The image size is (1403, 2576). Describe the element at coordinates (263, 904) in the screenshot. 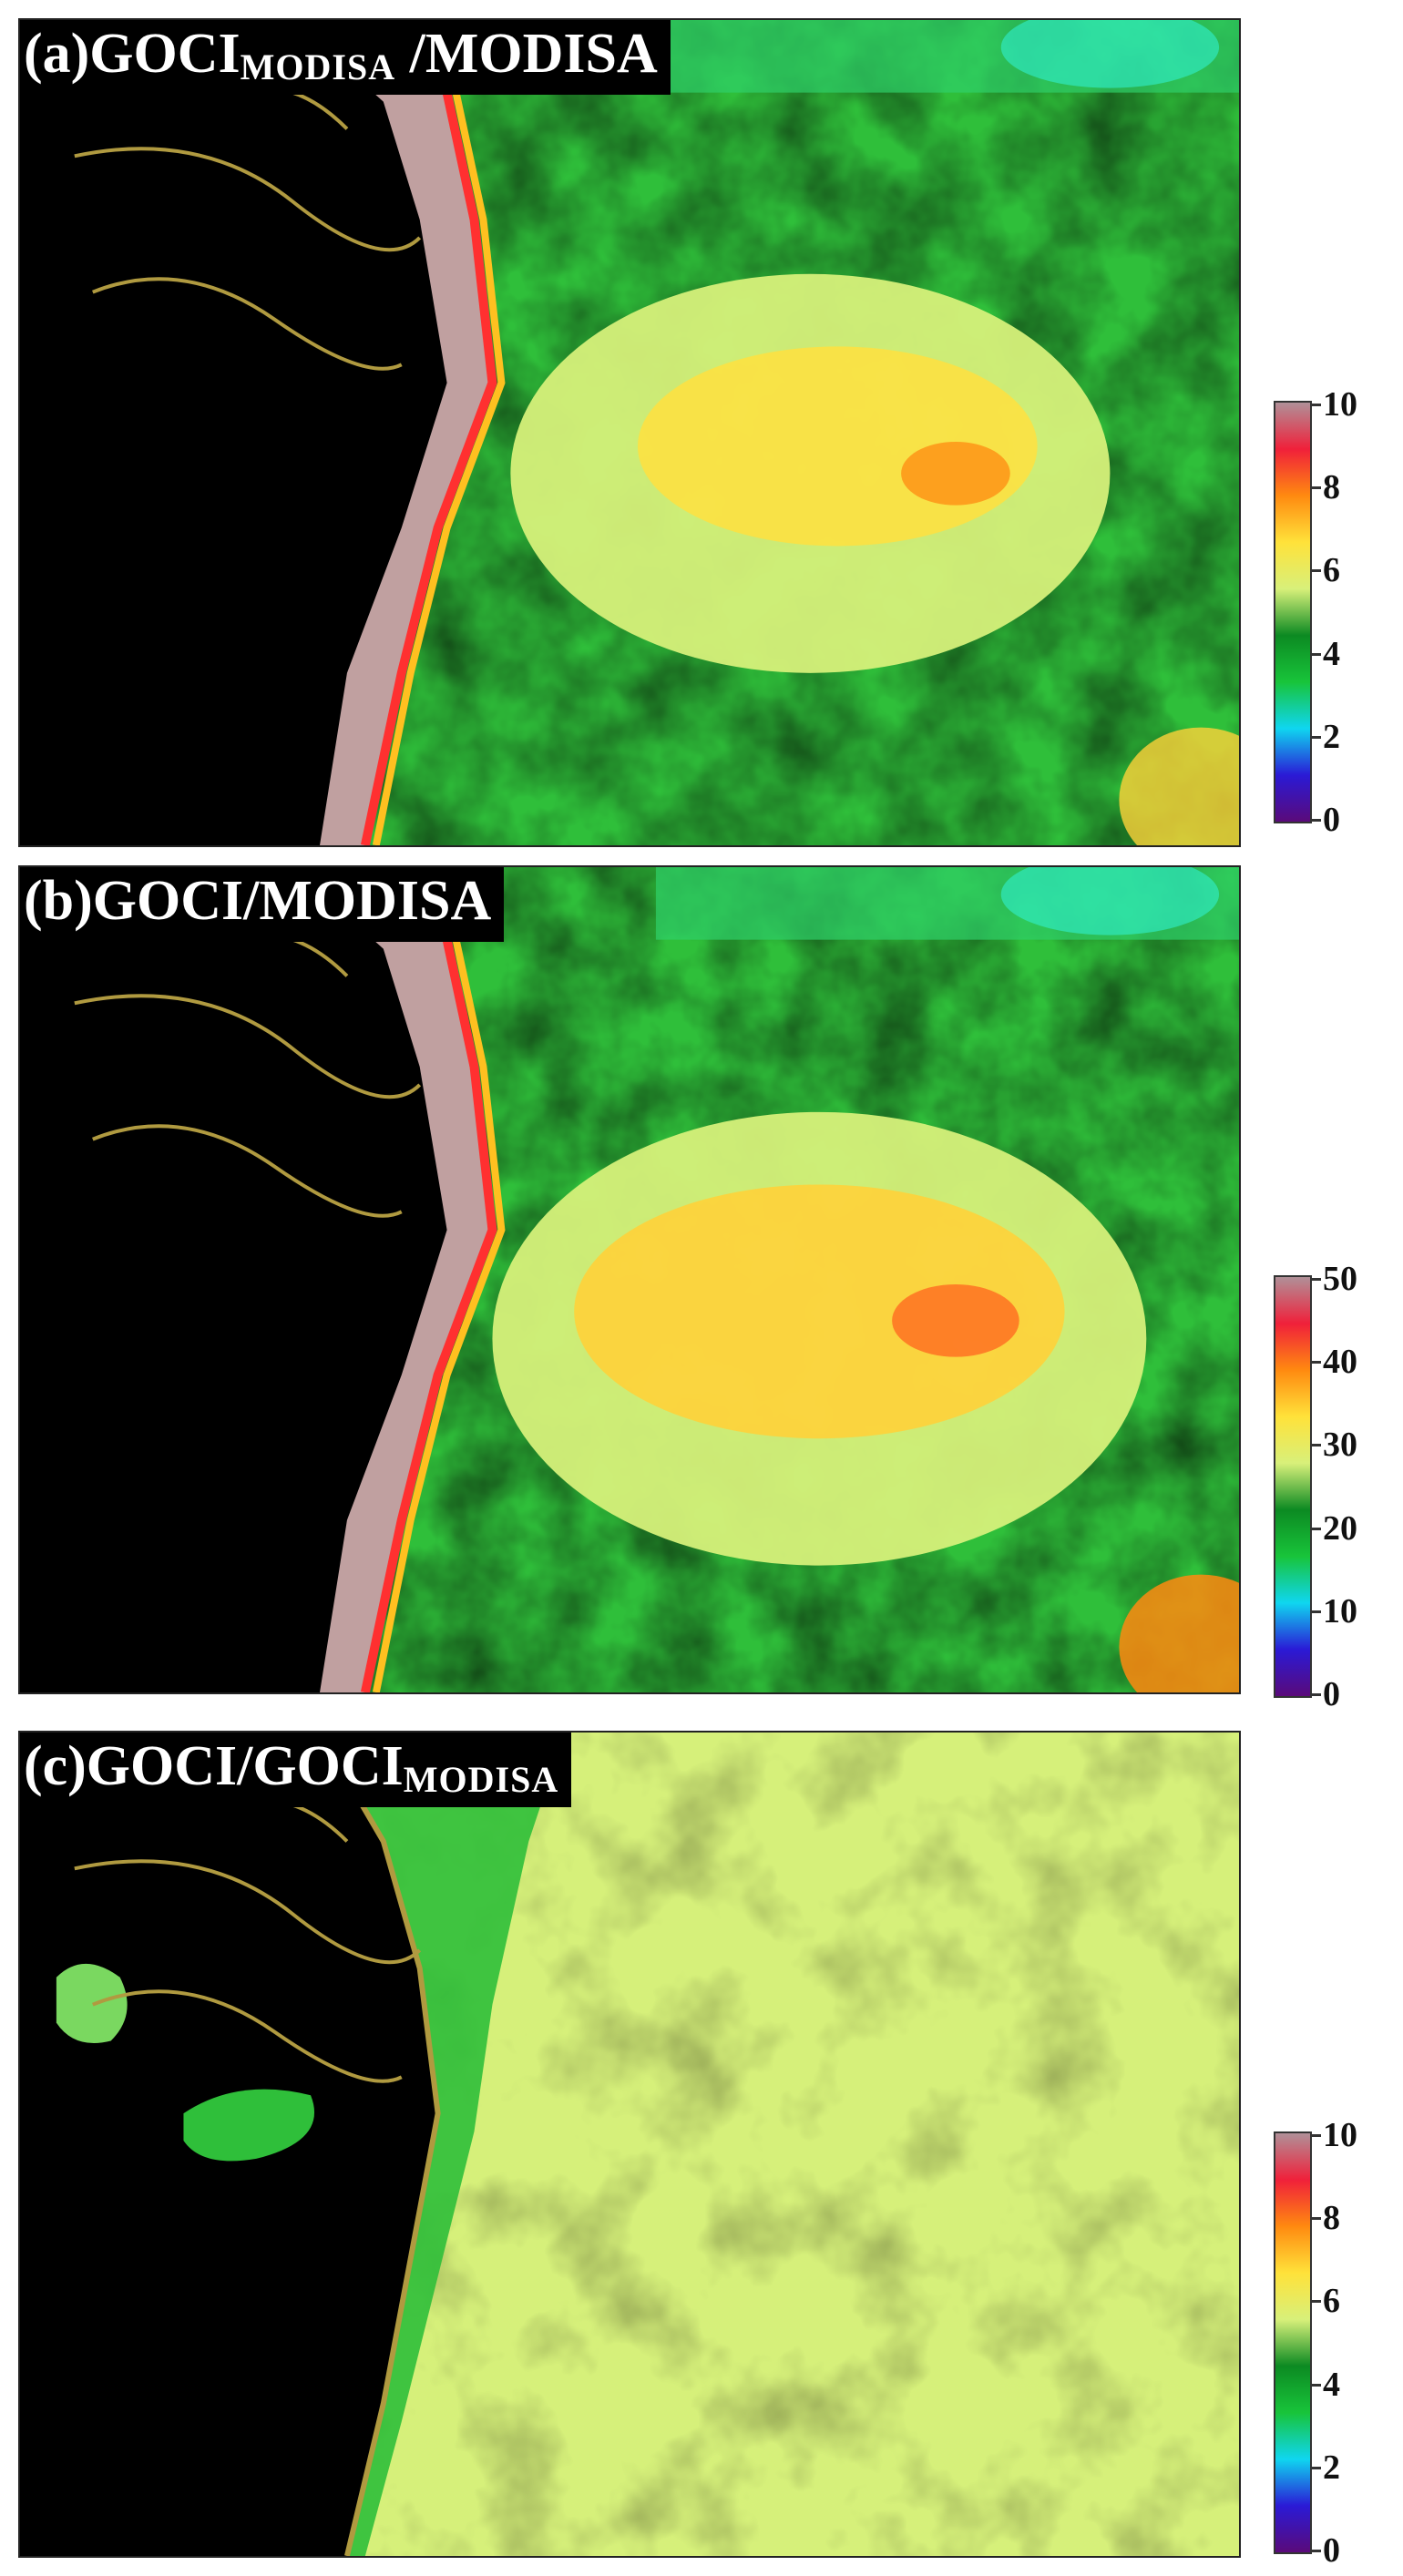

I see `panel-b-title: (b)GOCI/MODISA` at that location.